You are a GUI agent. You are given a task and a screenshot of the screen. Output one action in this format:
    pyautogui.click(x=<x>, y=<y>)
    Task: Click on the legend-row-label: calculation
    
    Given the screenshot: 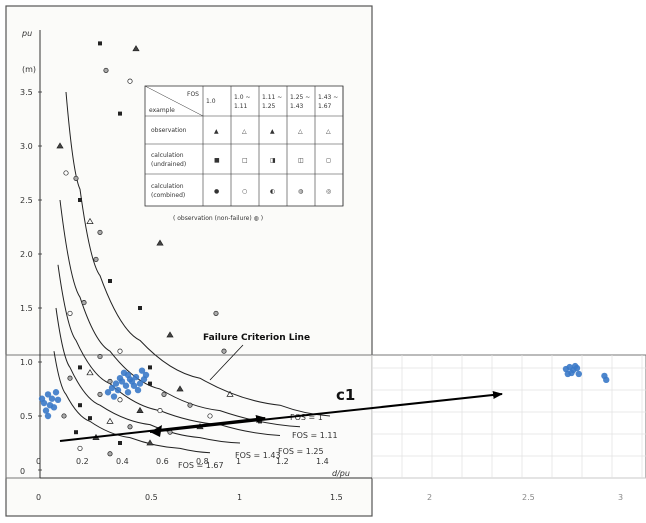 What is the action you would take?
    pyautogui.click(x=167, y=186)
    